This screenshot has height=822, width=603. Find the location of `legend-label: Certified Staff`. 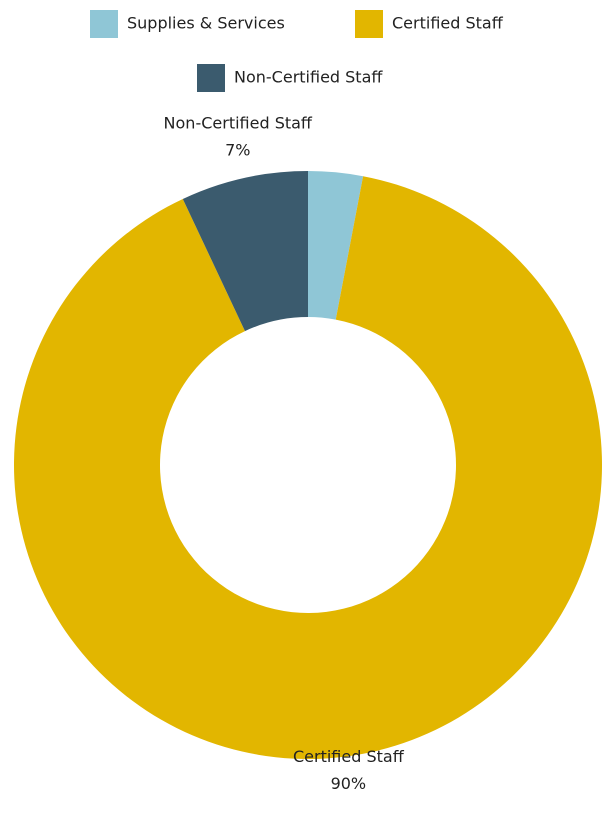

legend-label: Certified Staff is located at coordinates (448, 23).